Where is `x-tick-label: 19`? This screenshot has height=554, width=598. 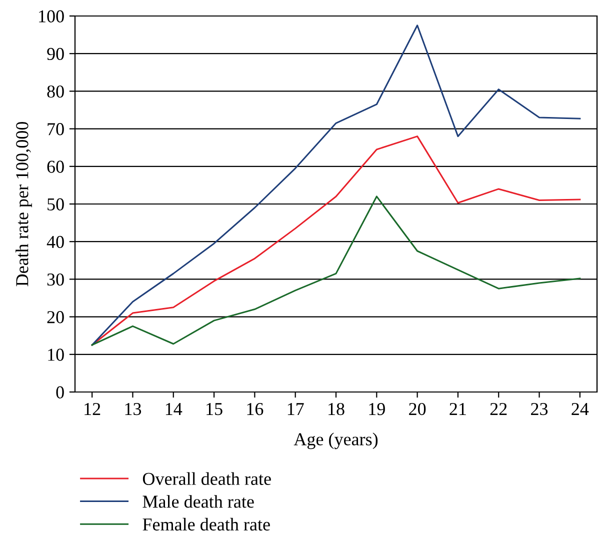 x-tick-label: 19 is located at coordinates (377, 409).